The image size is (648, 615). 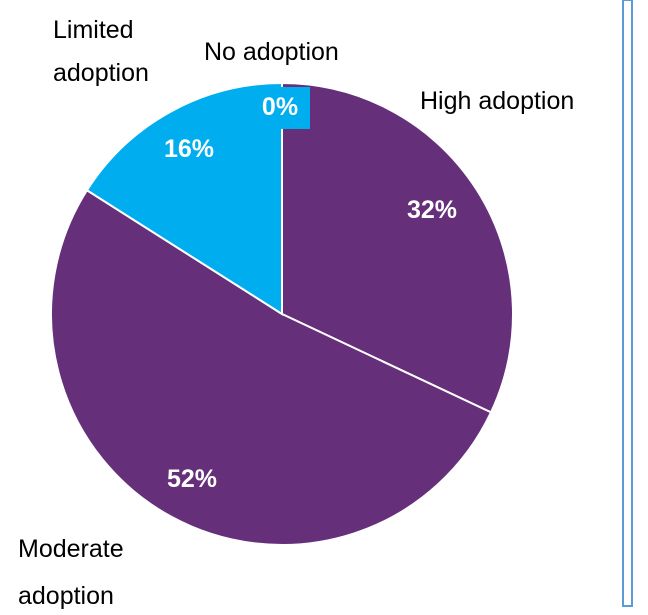 I want to click on category-label-limited-adoption-line-1: Limited, so click(x=93, y=30).